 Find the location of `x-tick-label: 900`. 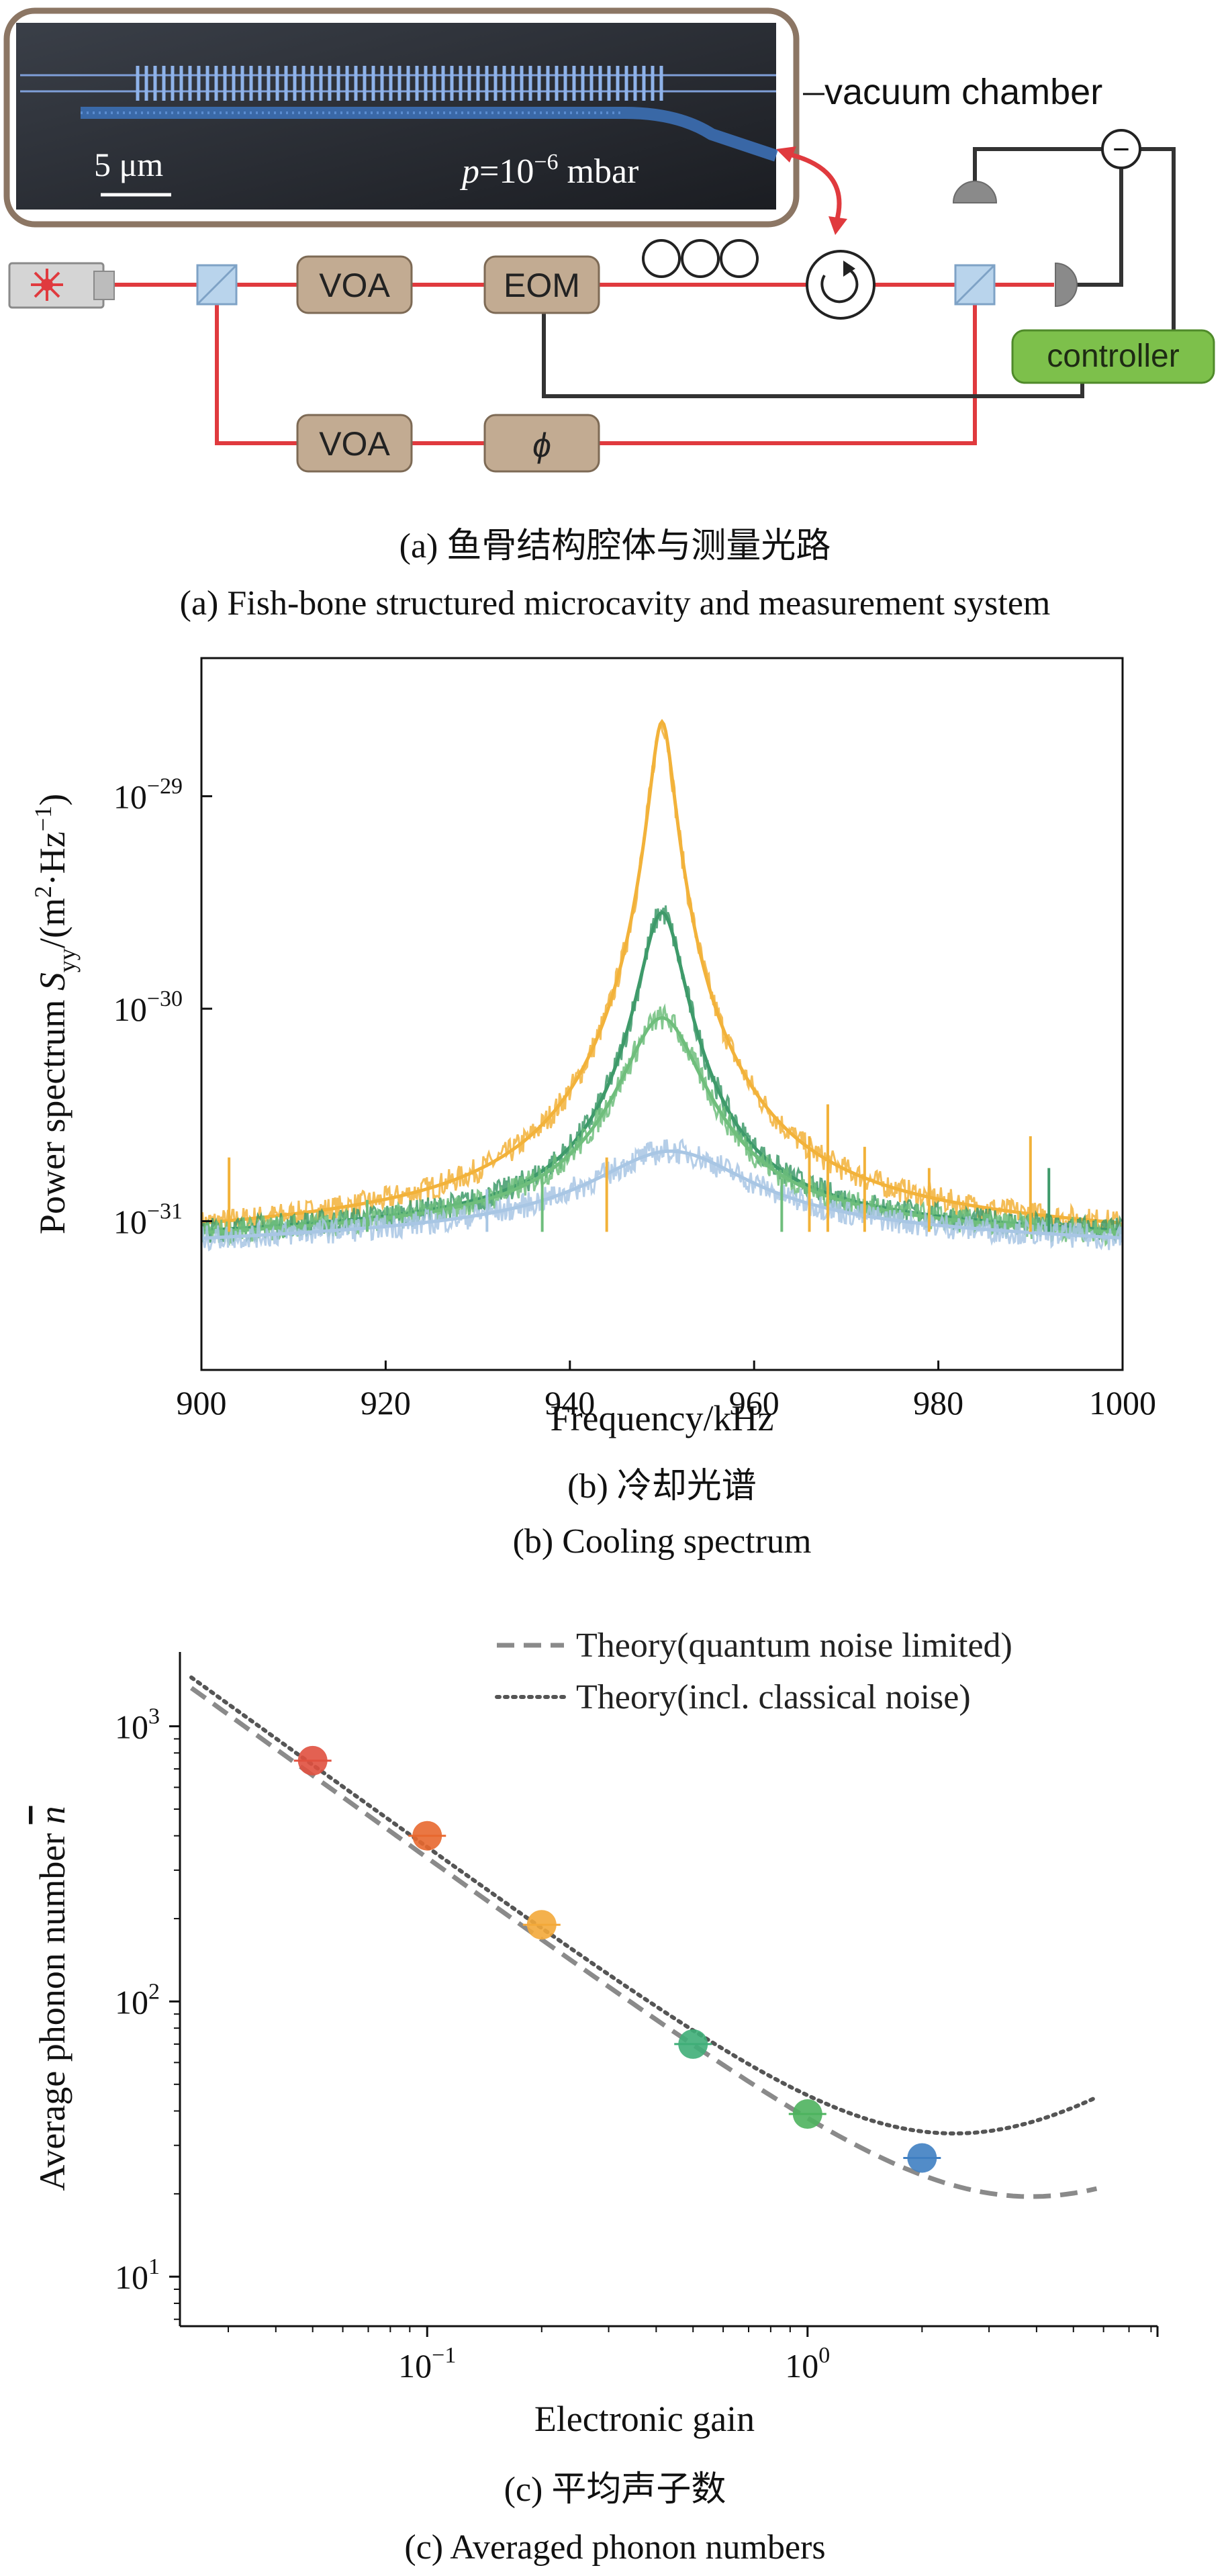

x-tick-label: 900 is located at coordinates (202, 1403).